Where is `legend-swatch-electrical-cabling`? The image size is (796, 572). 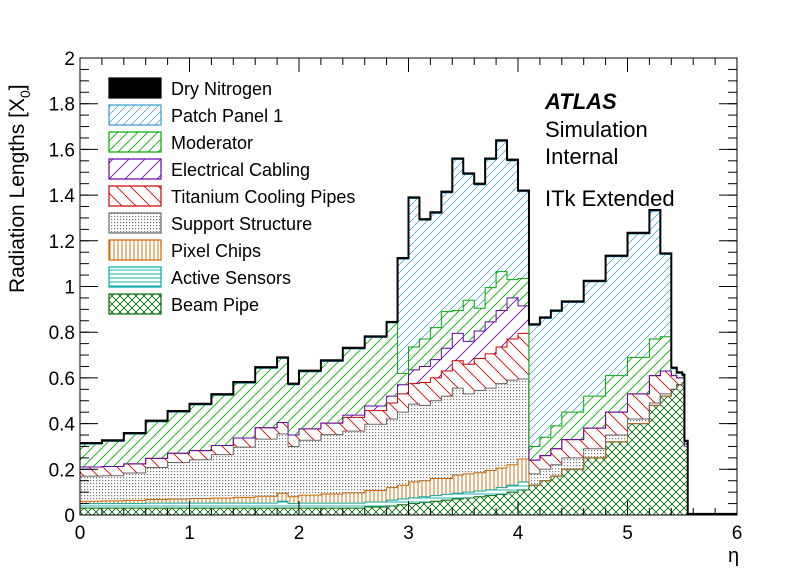 legend-swatch-electrical-cabling is located at coordinates (135, 169).